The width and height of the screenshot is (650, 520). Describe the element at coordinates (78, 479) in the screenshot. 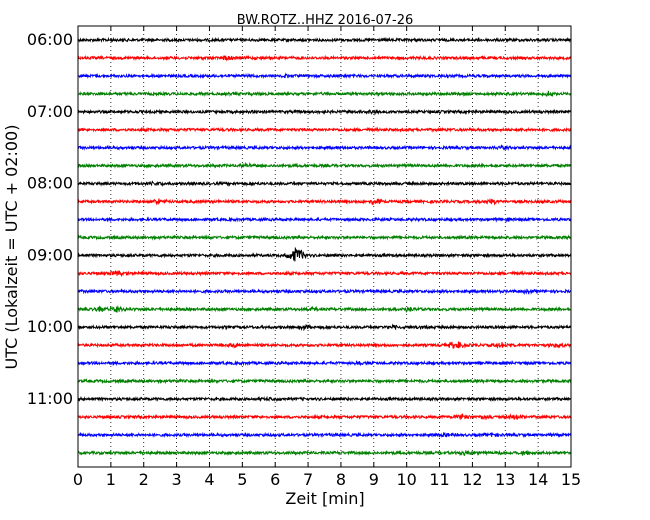

I see `x-tick-label: 0` at that location.